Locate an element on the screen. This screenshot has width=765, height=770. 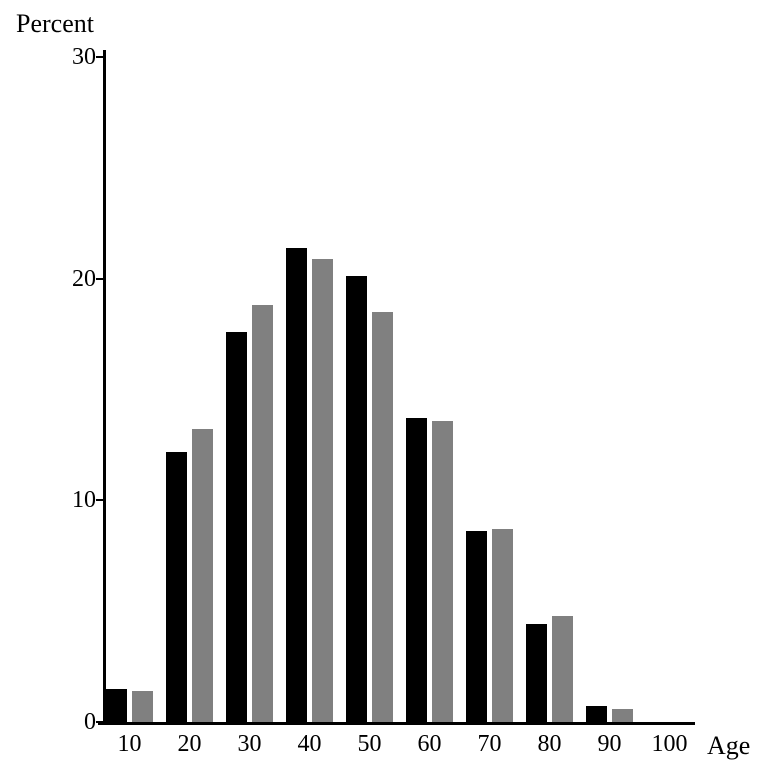
x-tick-label-80: 80 is located at coordinates (549, 744).